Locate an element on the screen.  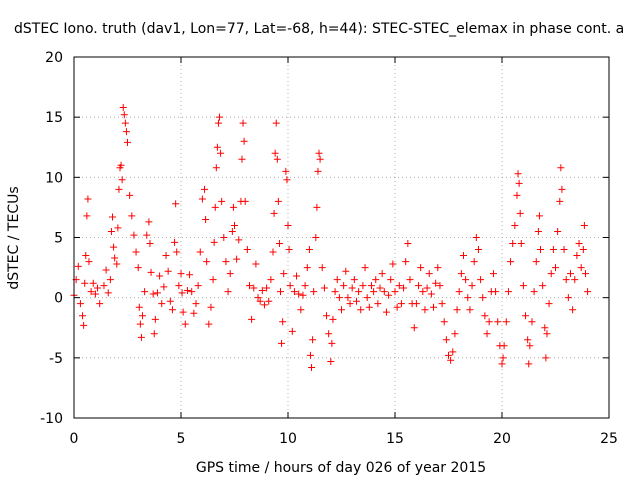
y-tick-label: 5 is located at coordinates (58, 239).